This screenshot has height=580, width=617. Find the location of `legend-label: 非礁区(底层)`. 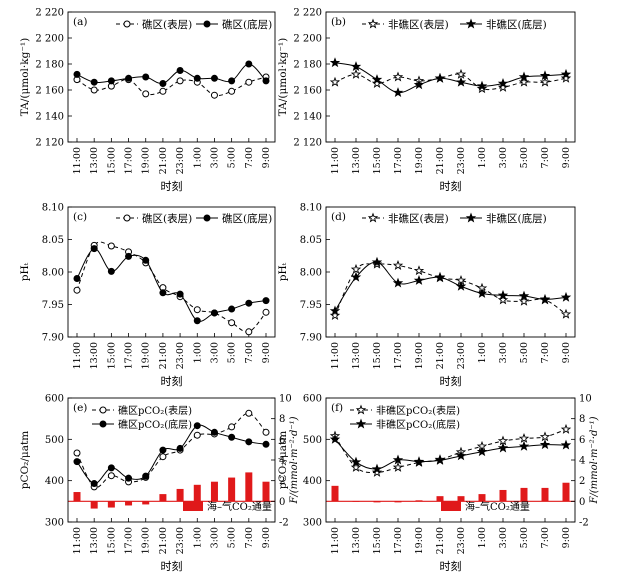

legend-label: 非礁区(底层) is located at coordinates (516, 218).